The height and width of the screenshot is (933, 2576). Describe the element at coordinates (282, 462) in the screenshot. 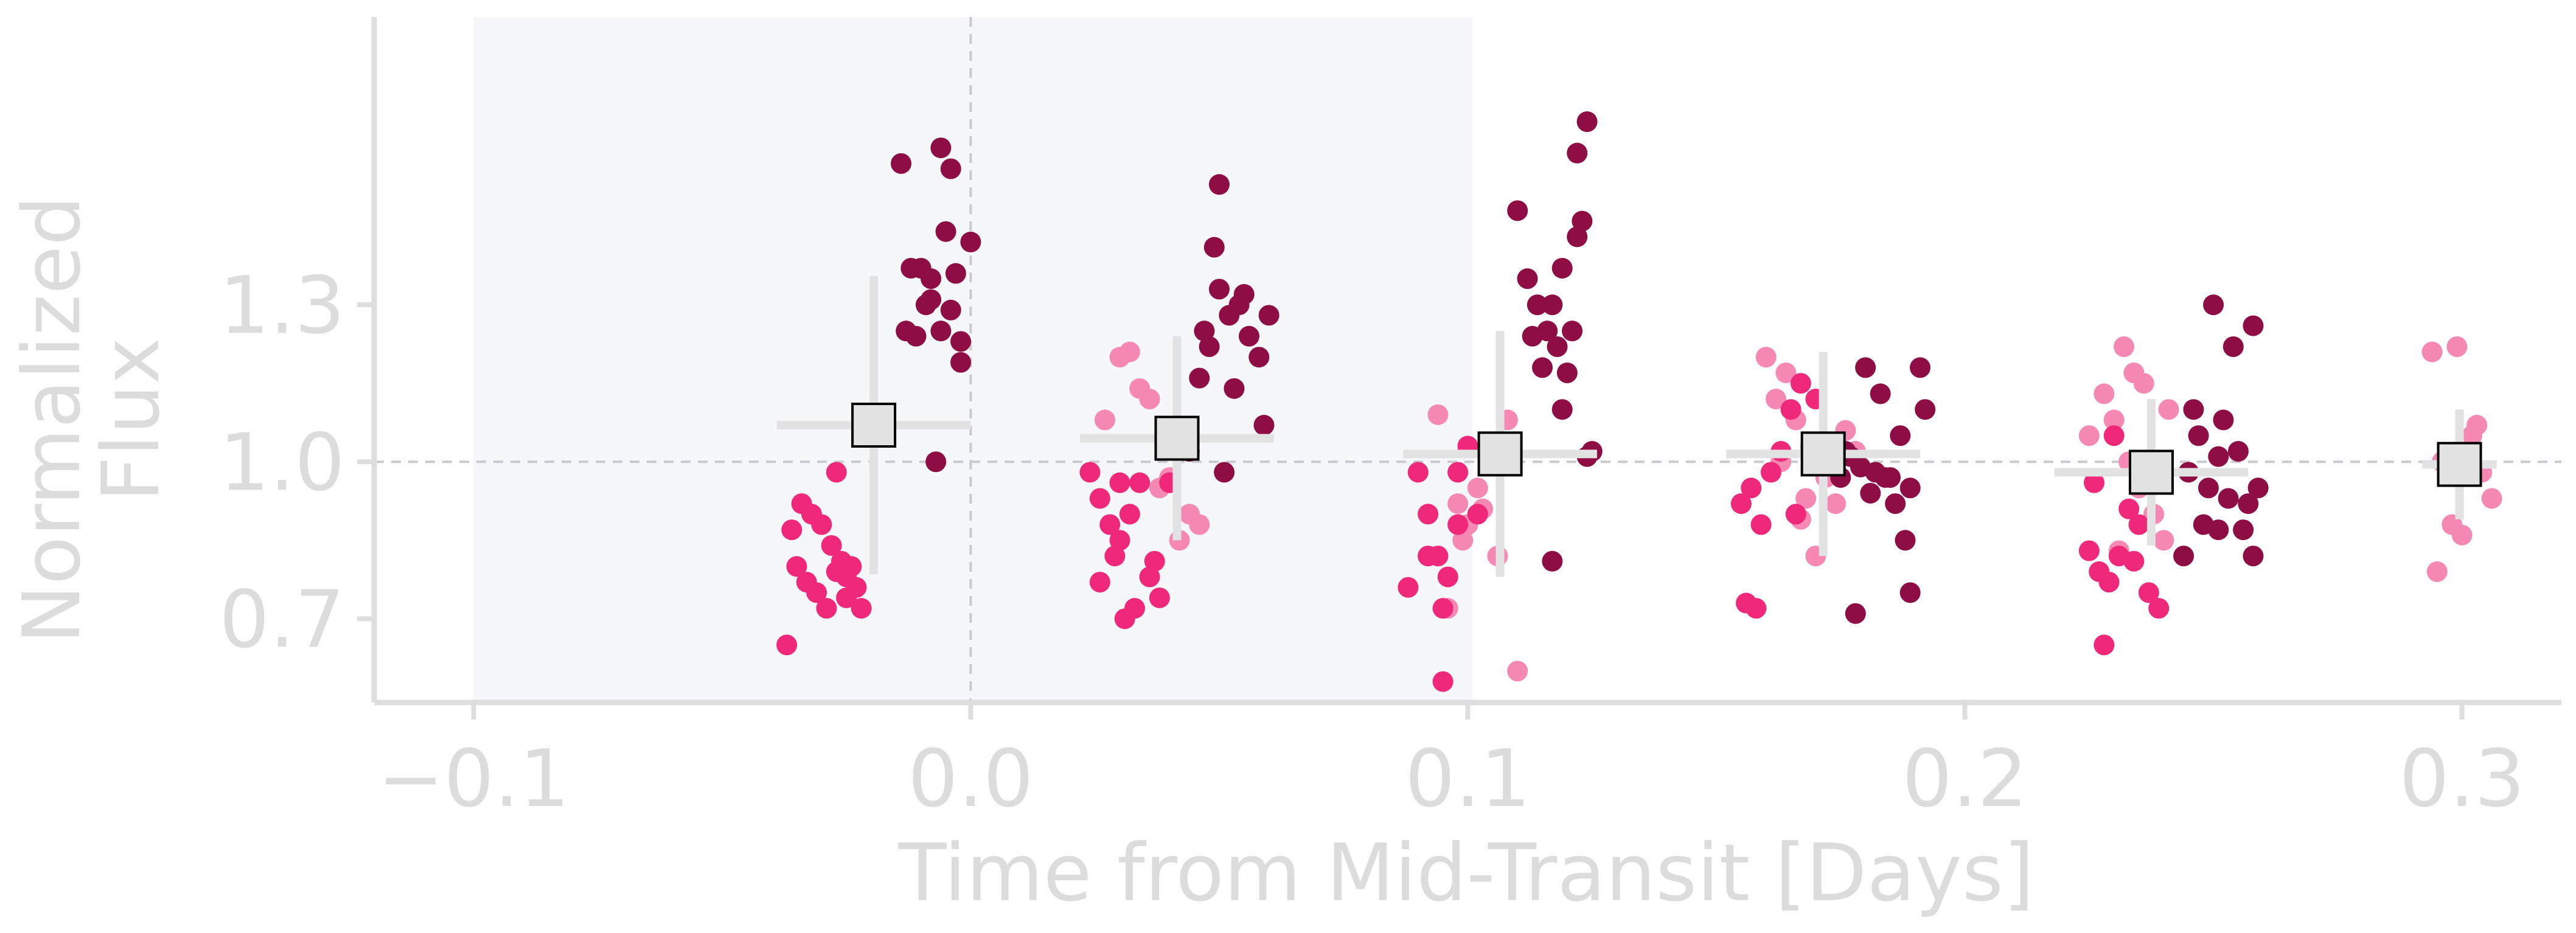

I see `y-tick-label: 1.0` at that location.